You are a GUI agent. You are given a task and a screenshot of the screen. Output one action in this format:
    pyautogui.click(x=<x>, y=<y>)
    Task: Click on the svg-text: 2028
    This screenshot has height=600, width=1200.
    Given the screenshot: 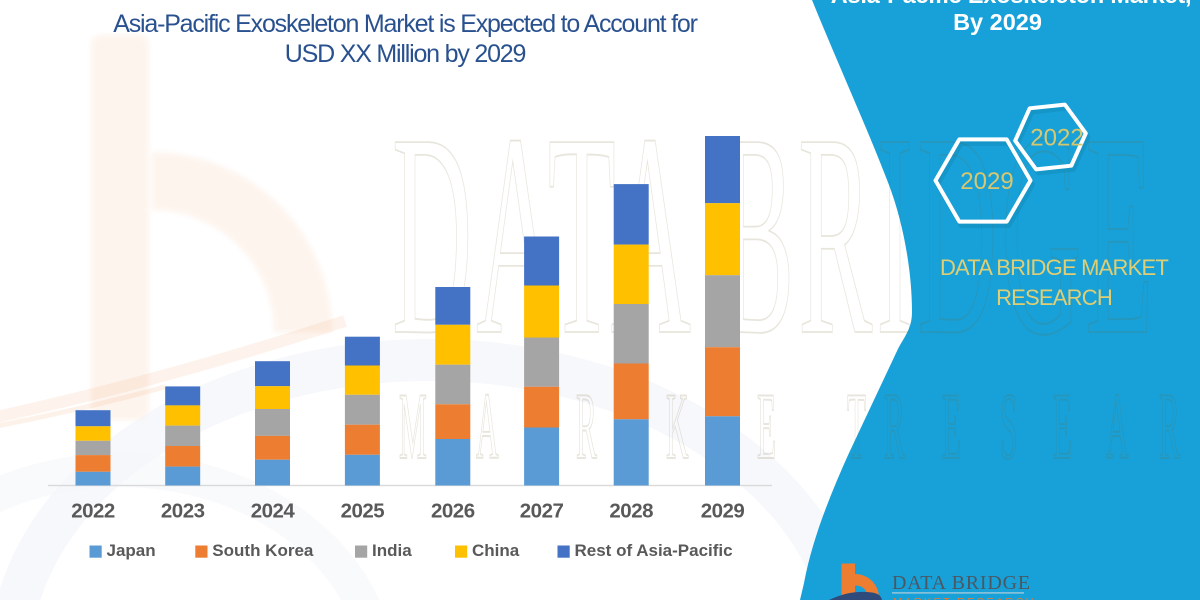 What is the action you would take?
    pyautogui.click(x=631, y=511)
    